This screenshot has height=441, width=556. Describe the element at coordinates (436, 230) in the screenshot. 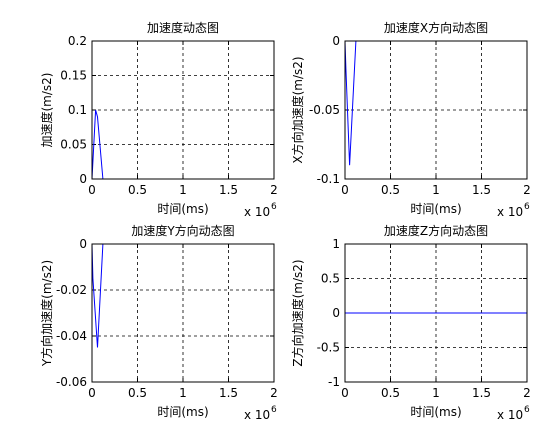

I see `chart-title: 加速度Z方向动态图` at that location.